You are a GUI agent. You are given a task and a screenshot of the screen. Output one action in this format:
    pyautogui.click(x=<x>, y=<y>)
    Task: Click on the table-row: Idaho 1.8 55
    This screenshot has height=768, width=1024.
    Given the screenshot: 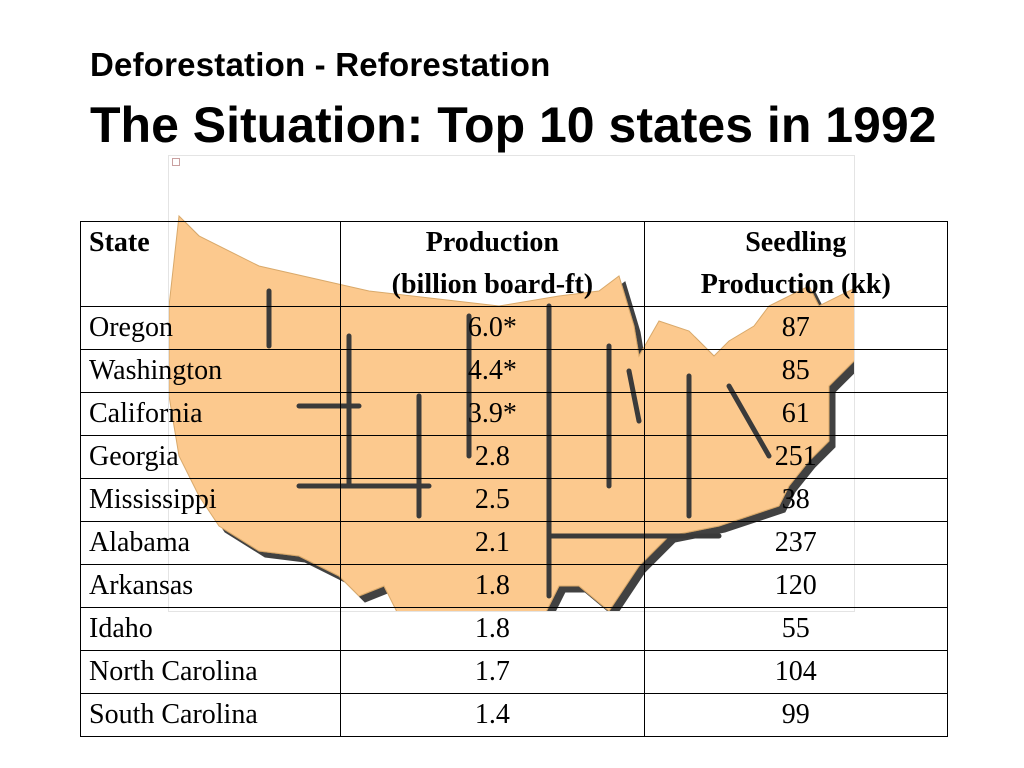 What is the action you would take?
    pyautogui.click(x=514, y=629)
    